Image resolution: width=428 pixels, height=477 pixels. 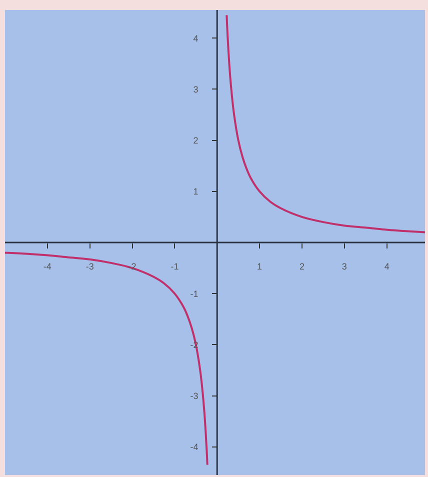 I want to click on x-tick-label: -1, so click(x=174, y=266).